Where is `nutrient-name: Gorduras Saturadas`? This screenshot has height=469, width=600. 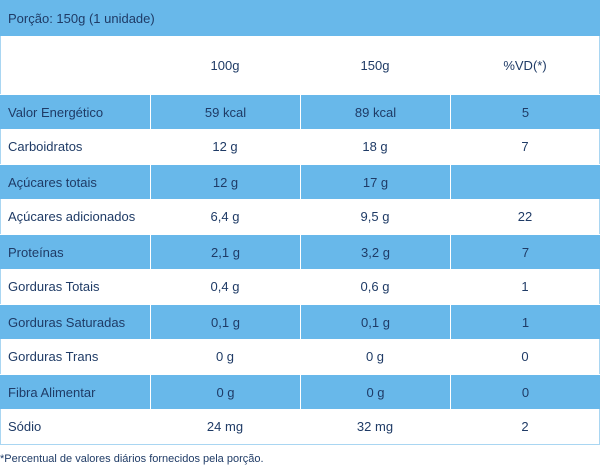 nutrient-name: Gorduras Saturadas is located at coordinates (67, 322).